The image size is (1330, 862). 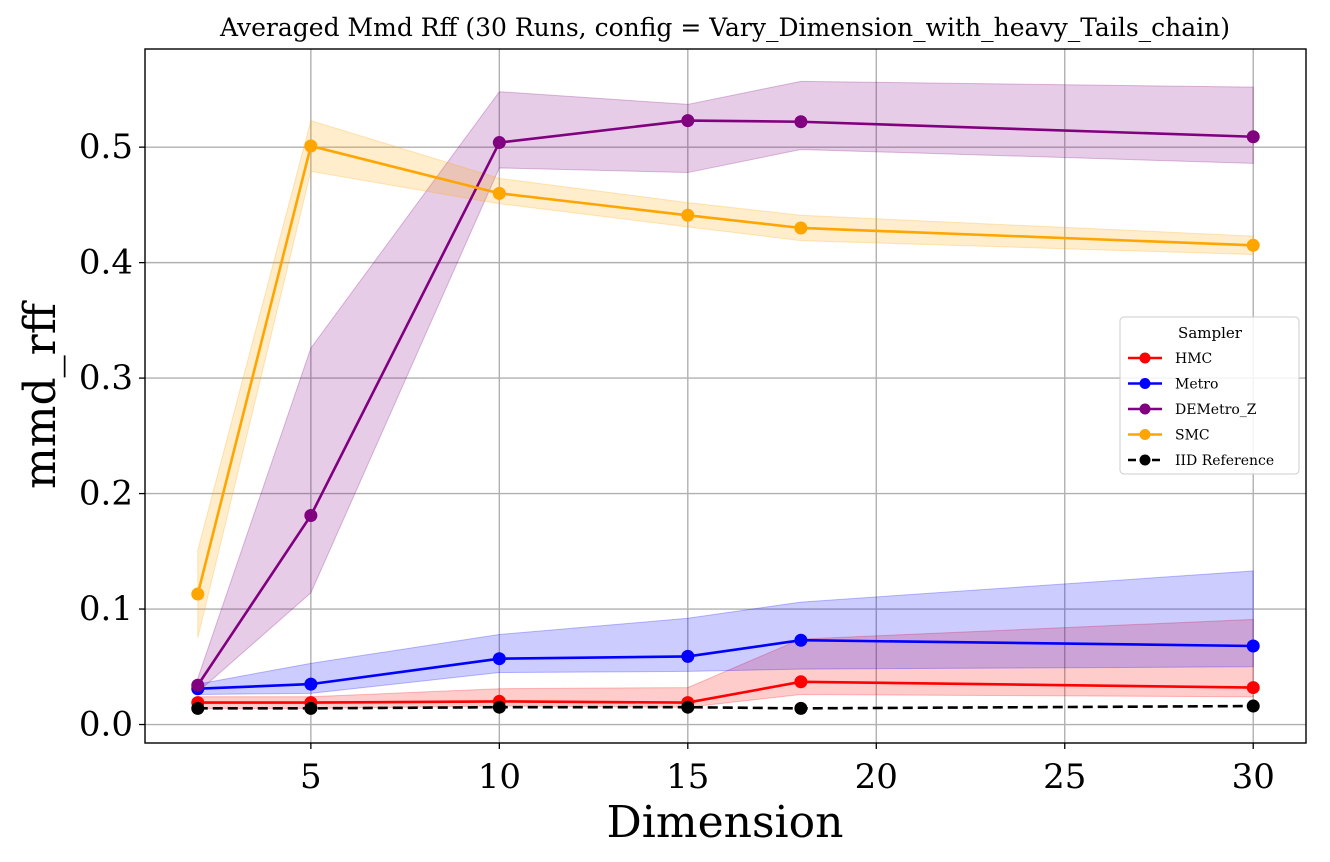 I want to click on legend-marker-metro, so click(x=1145, y=383).